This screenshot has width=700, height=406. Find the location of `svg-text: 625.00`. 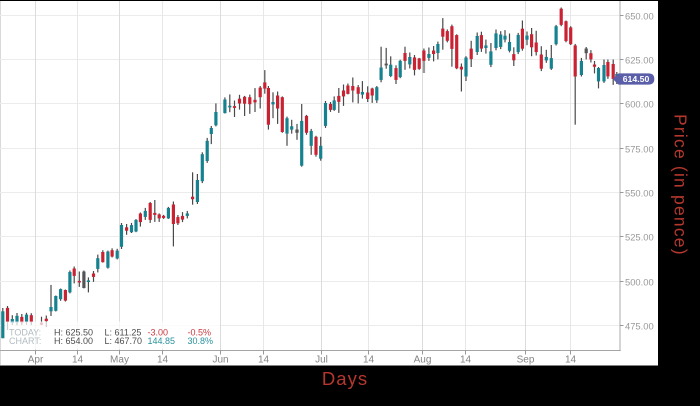

svg-text: 625.00 is located at coordinates (639, 59).